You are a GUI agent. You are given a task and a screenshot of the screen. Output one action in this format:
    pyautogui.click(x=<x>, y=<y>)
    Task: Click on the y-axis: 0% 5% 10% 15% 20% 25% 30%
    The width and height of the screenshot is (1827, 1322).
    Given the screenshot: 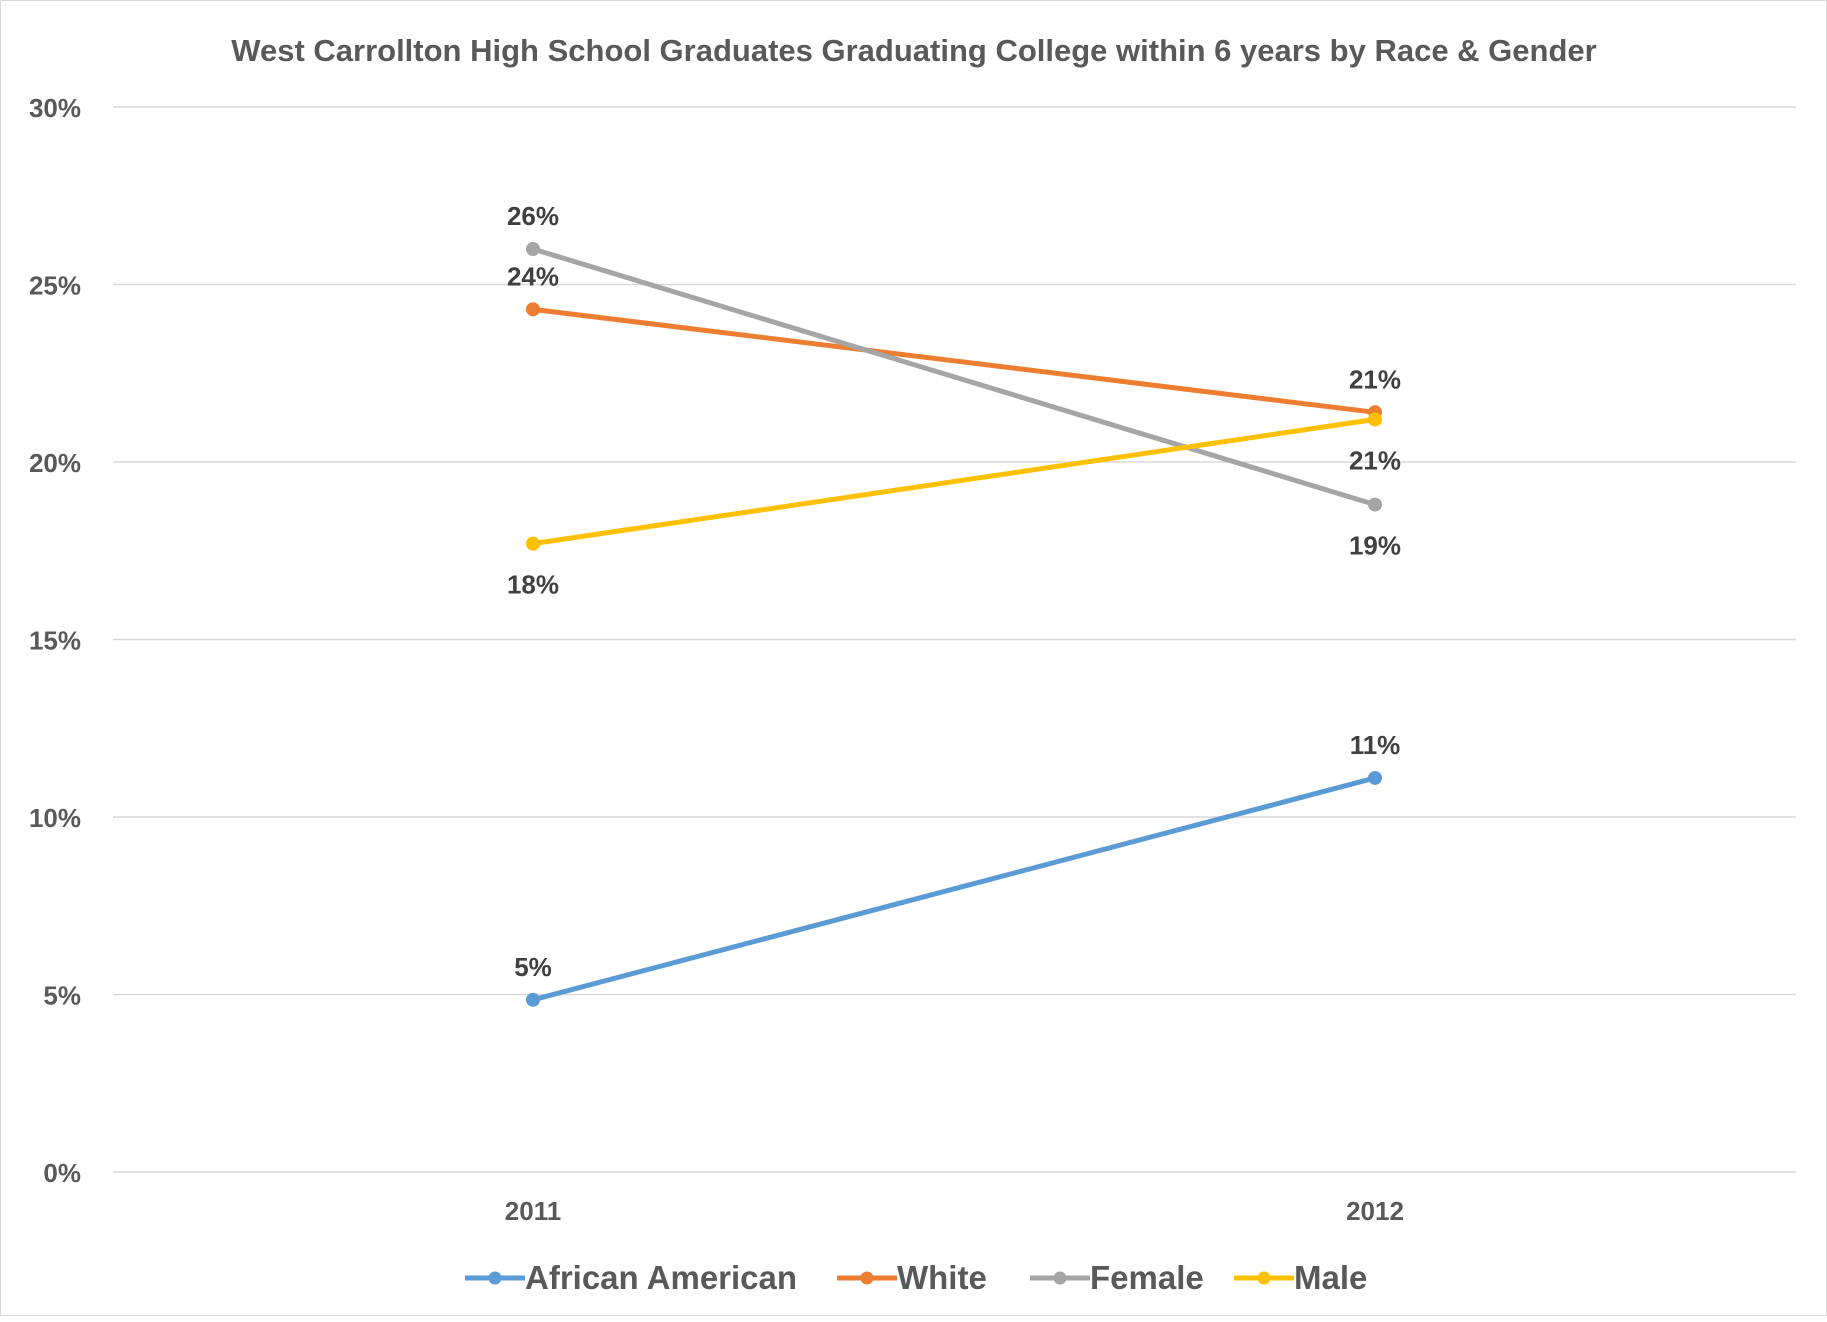 What is the action you would take?
    pyautogui.click(x=55, y=640)
    